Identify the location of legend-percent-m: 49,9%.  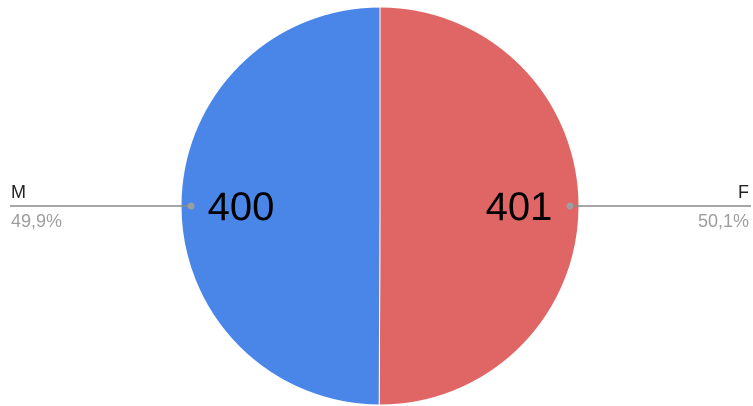
(36, 221).